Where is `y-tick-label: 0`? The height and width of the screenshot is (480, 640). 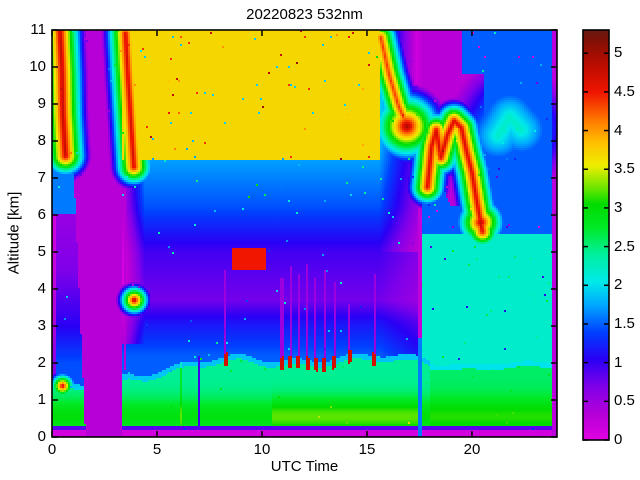
y-tick-label: 0 is located at coordinates (41, 436).